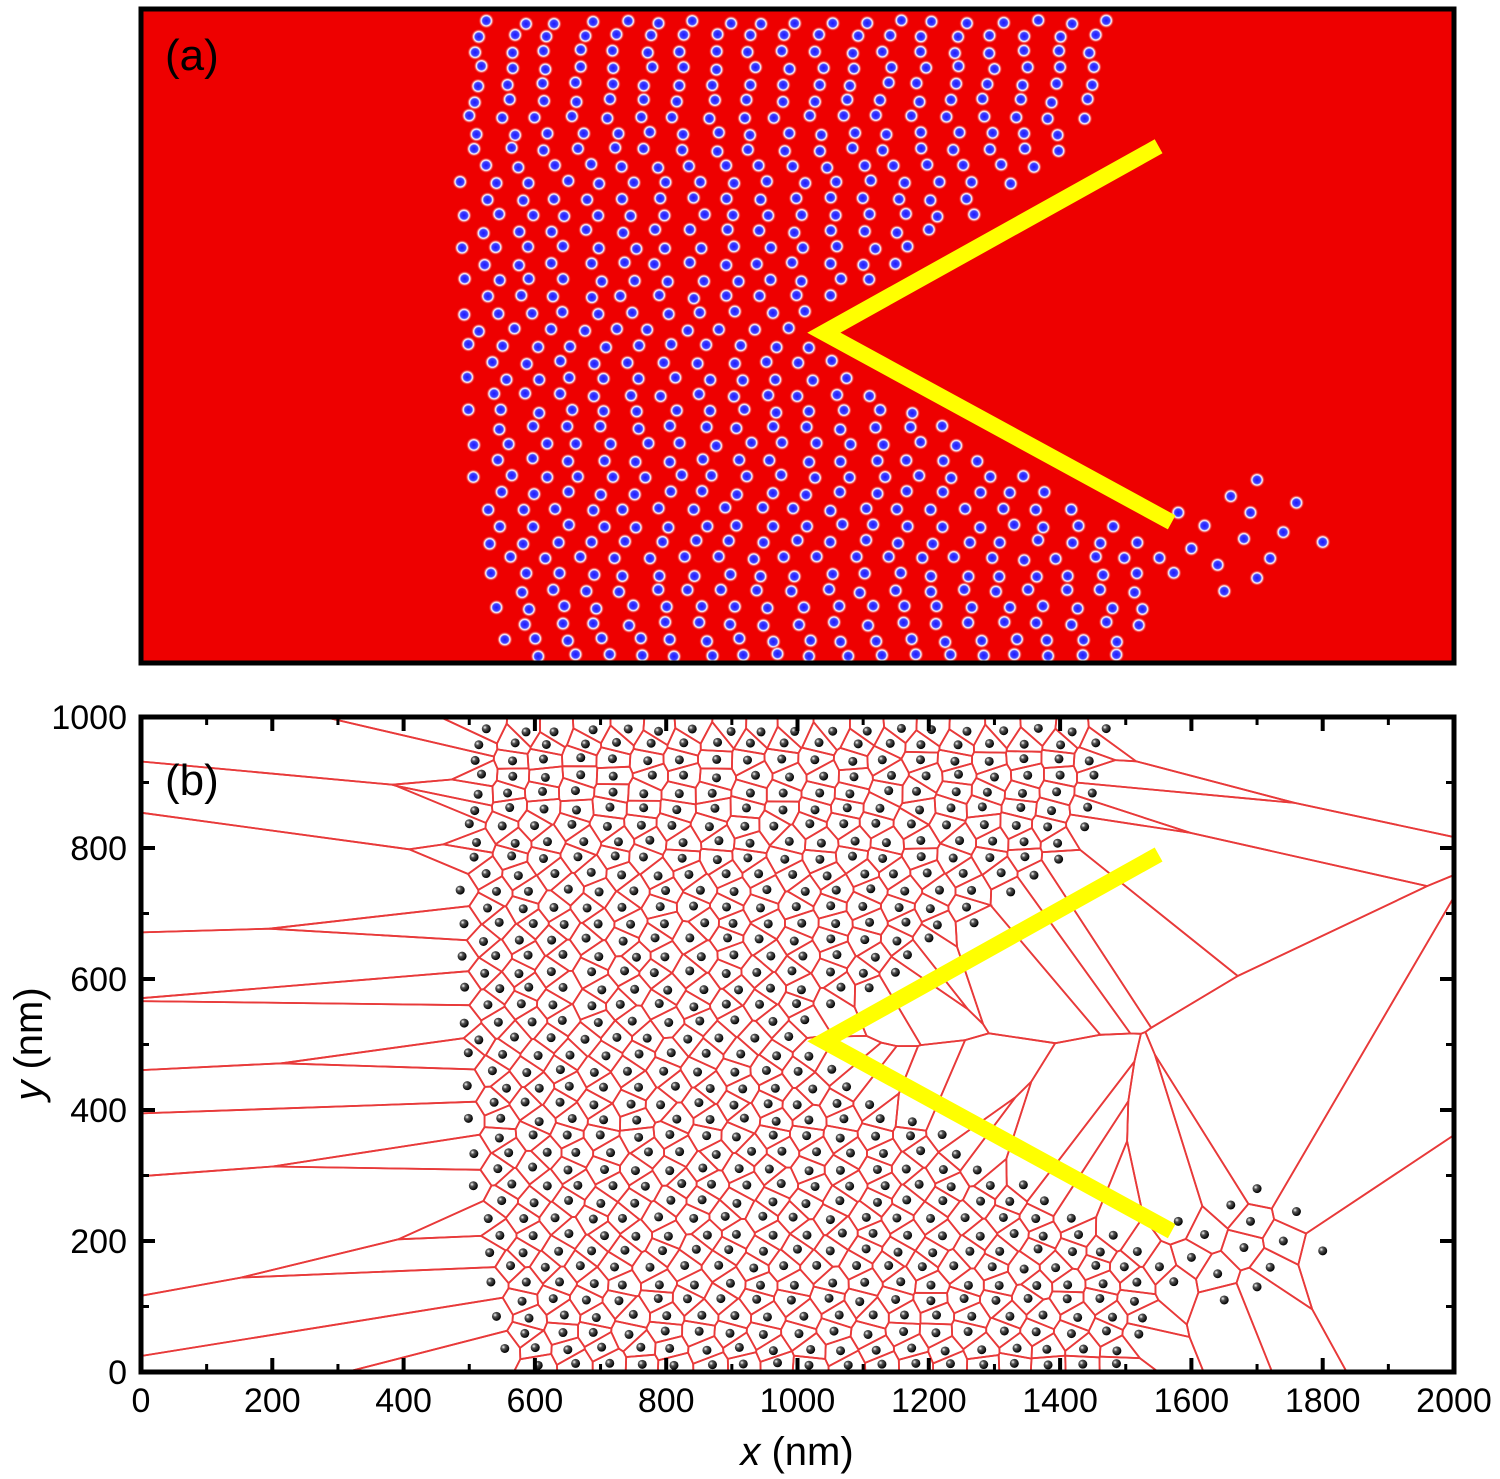 This screenshot has height=1479, width=1500. I want to click on voronoi-cell, so click(810, 1363).